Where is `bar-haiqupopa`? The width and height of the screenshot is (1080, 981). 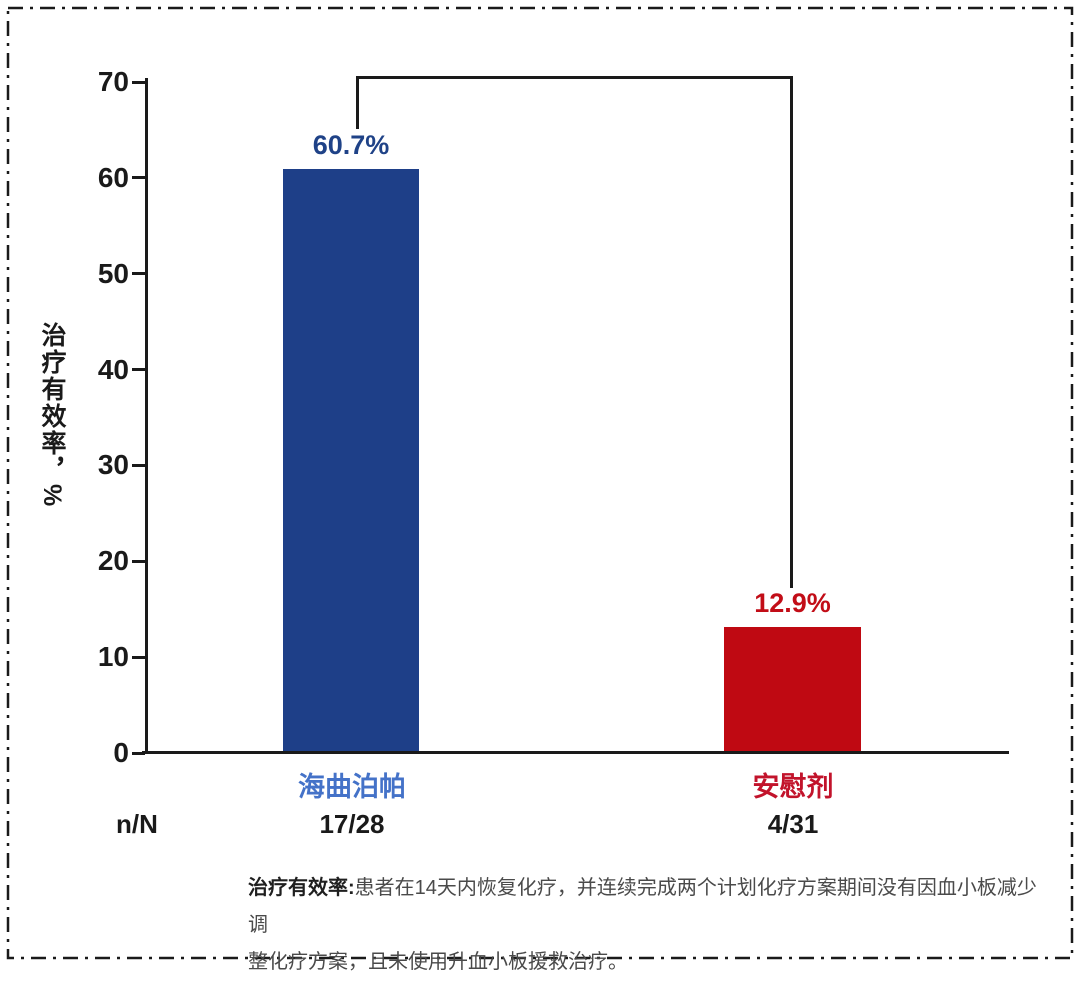 bar-haiqupopa is located at coordinates (351, 460).